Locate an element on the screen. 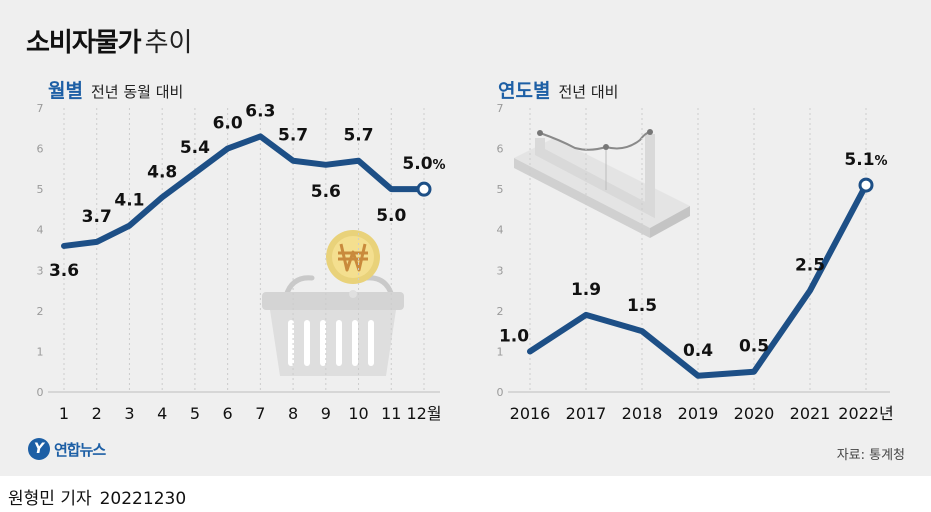 The width and height of the screenshot is (931, 512). monthly-chart-subtitle: 전년 동월 대비 is located at coordinates (137, 92).